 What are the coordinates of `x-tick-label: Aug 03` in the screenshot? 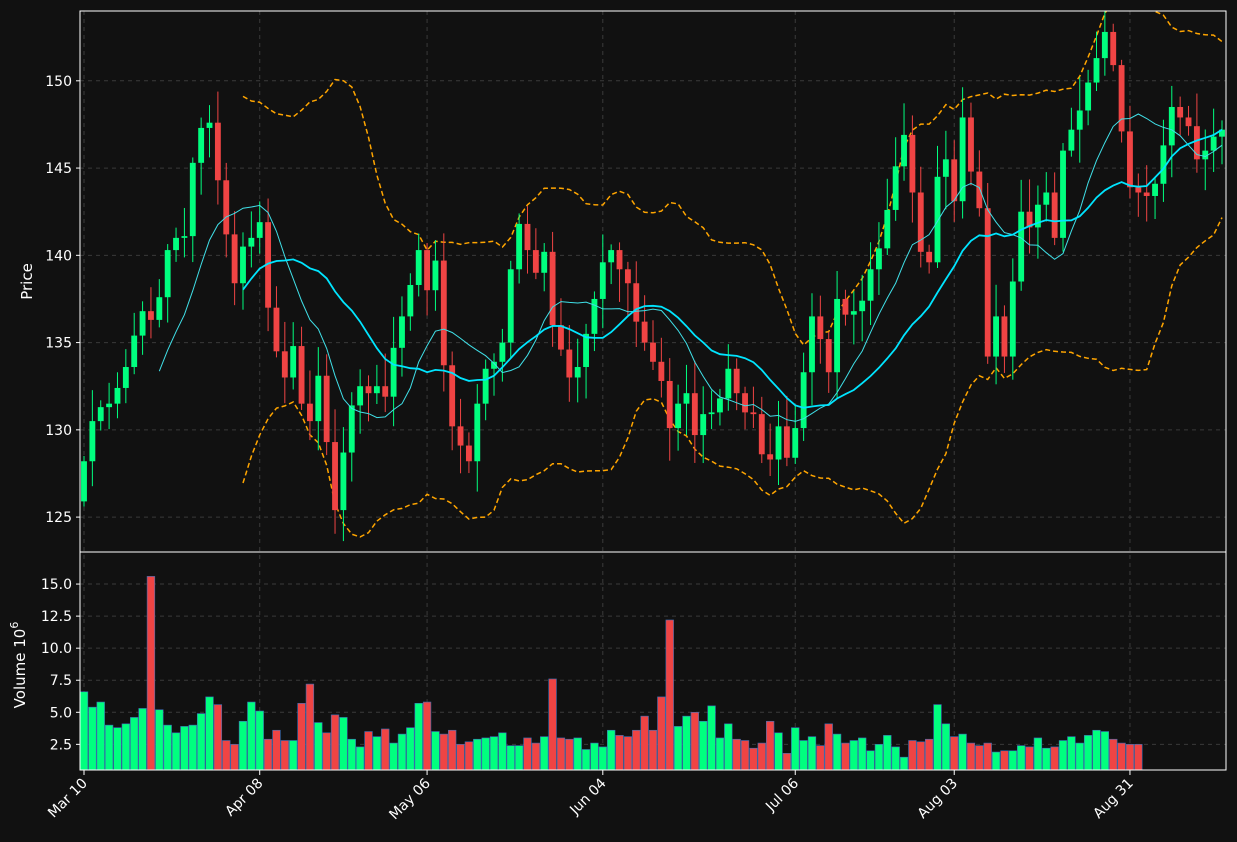 It's located at (938, 799).